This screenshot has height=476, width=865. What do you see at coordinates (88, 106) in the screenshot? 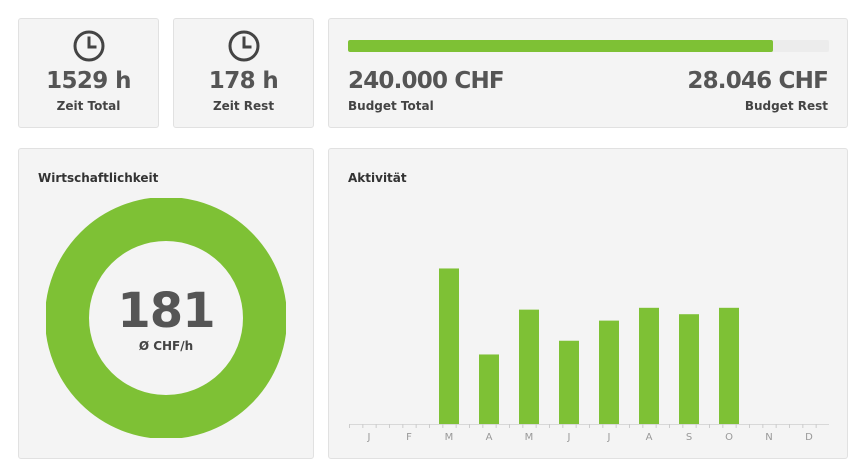
I see `time-total-label: Zeit Total` at bounding box center [88, 106].